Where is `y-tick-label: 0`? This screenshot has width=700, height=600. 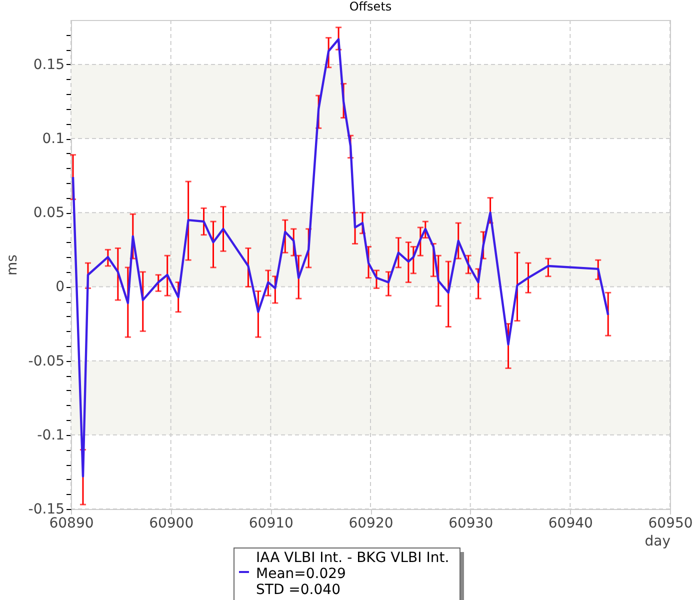
y-tick-label: 0 is located at coordinates (60, 287).